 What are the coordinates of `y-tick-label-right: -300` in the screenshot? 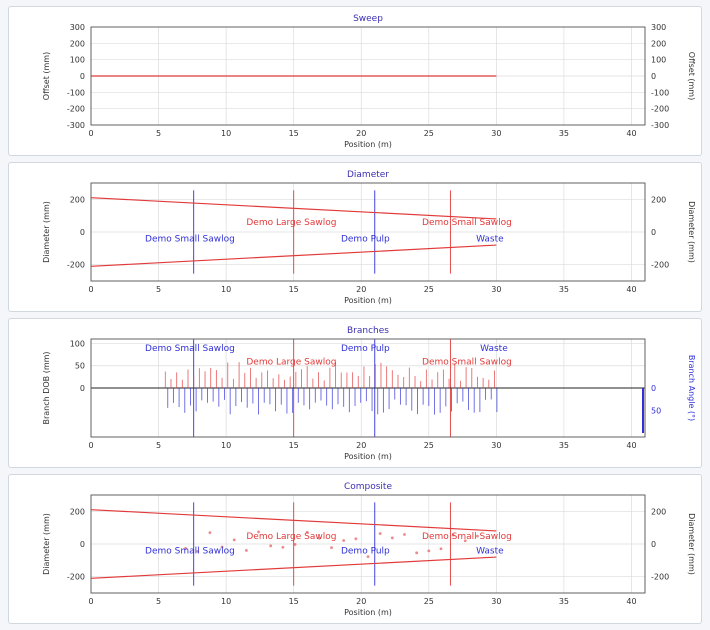 It's located at (660, 125).